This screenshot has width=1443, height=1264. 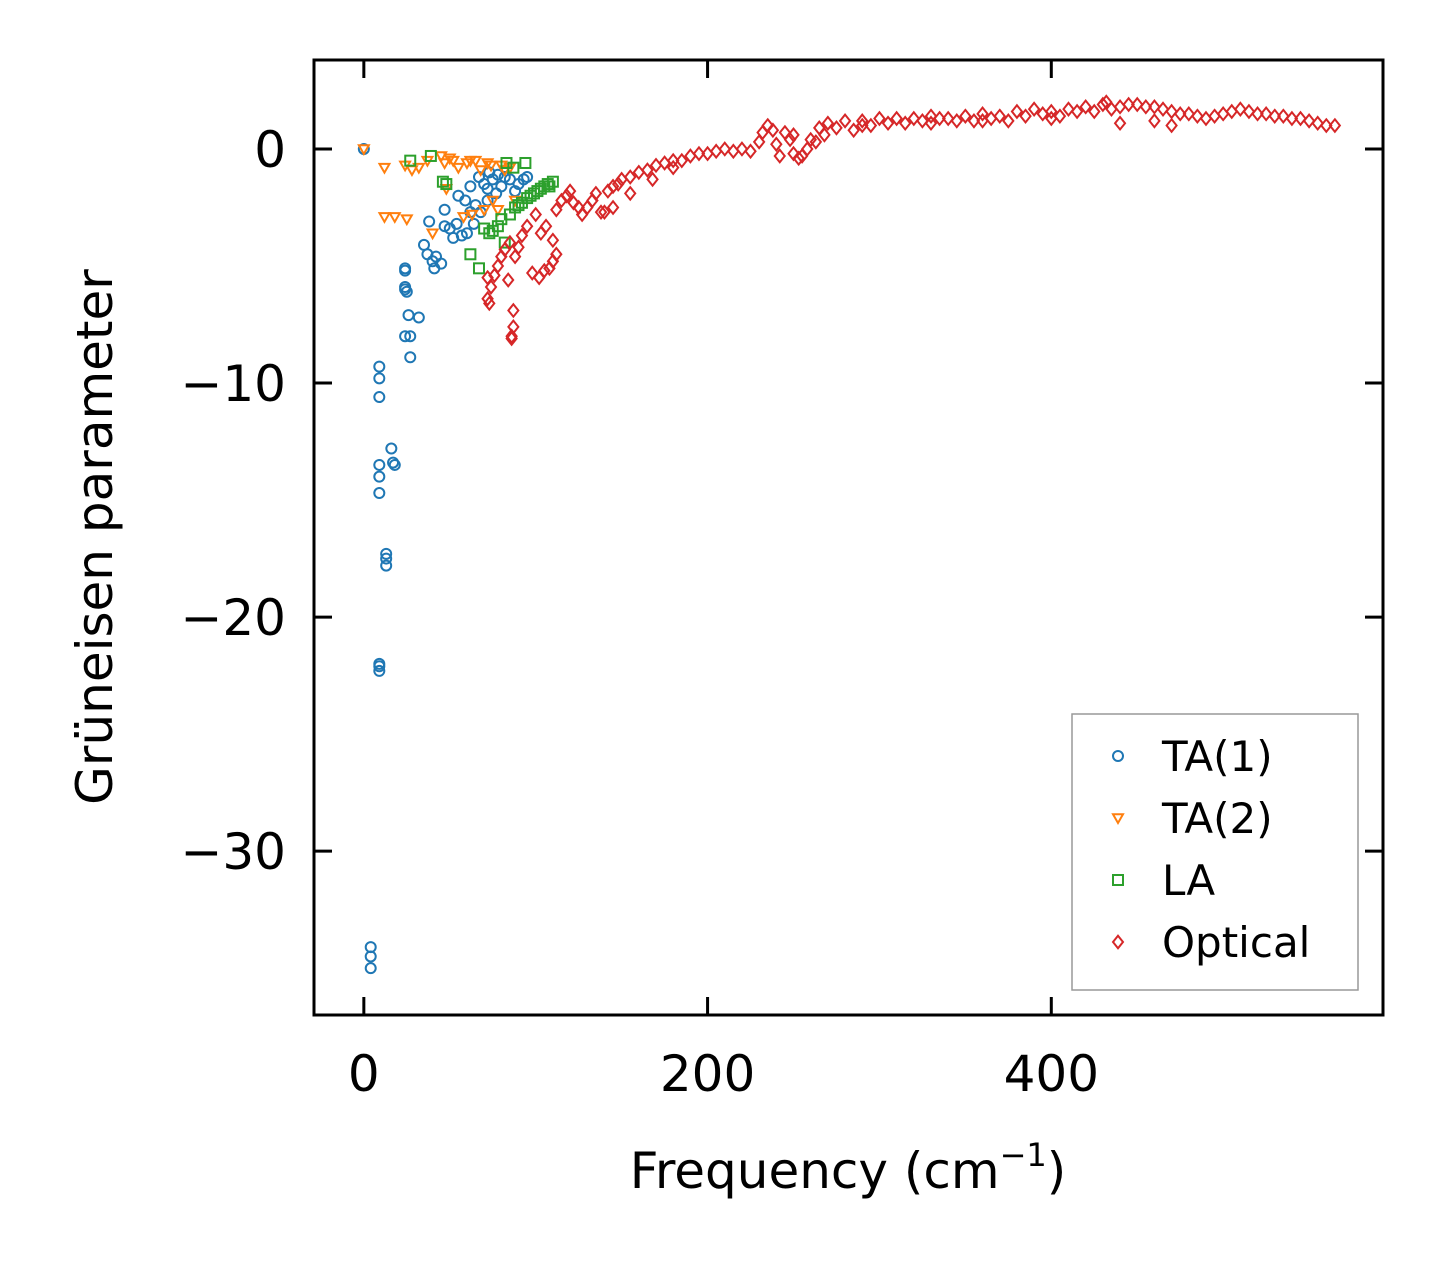 What do you see at coordinates (848, 1168) in the screenshot?
I see `x-axis-label: Frequency (cm−1)` at bounding box center [848, 1168].